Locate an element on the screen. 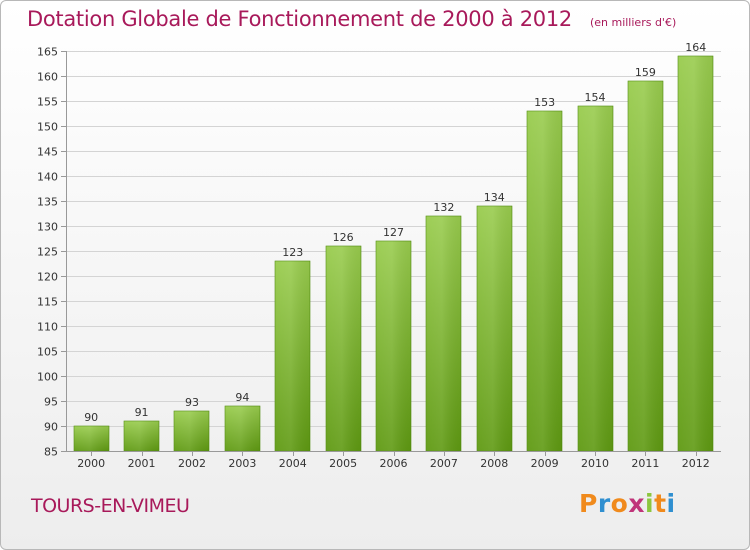  y-tick-label: 150 is located at coordinates (47, 127).